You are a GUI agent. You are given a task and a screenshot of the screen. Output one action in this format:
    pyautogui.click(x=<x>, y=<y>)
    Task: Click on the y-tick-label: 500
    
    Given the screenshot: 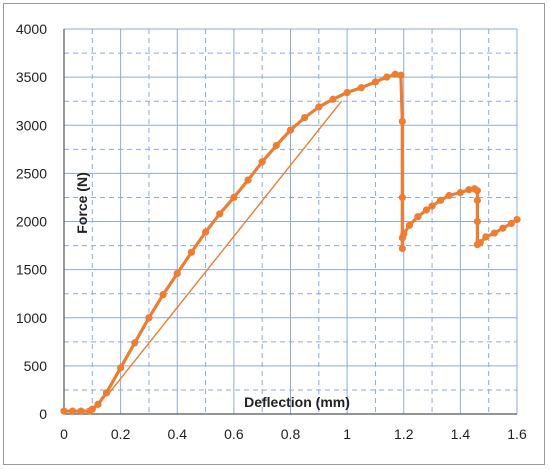 What is the action you would take?
    pyautogui.click(x=36, y=366)
    